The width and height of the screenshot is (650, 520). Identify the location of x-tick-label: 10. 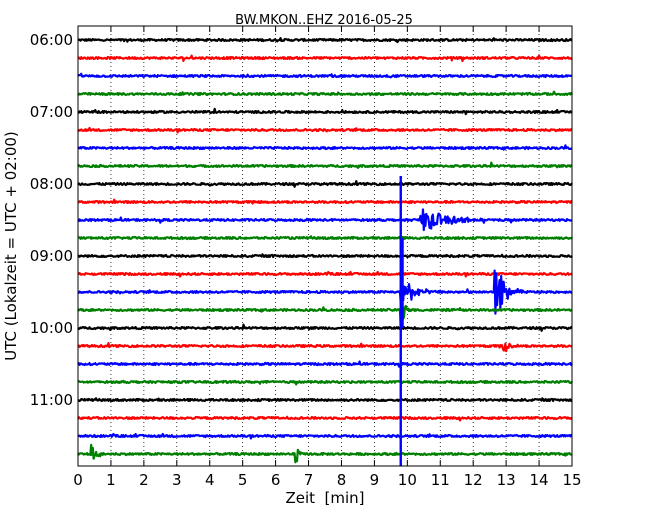
(407, 480).